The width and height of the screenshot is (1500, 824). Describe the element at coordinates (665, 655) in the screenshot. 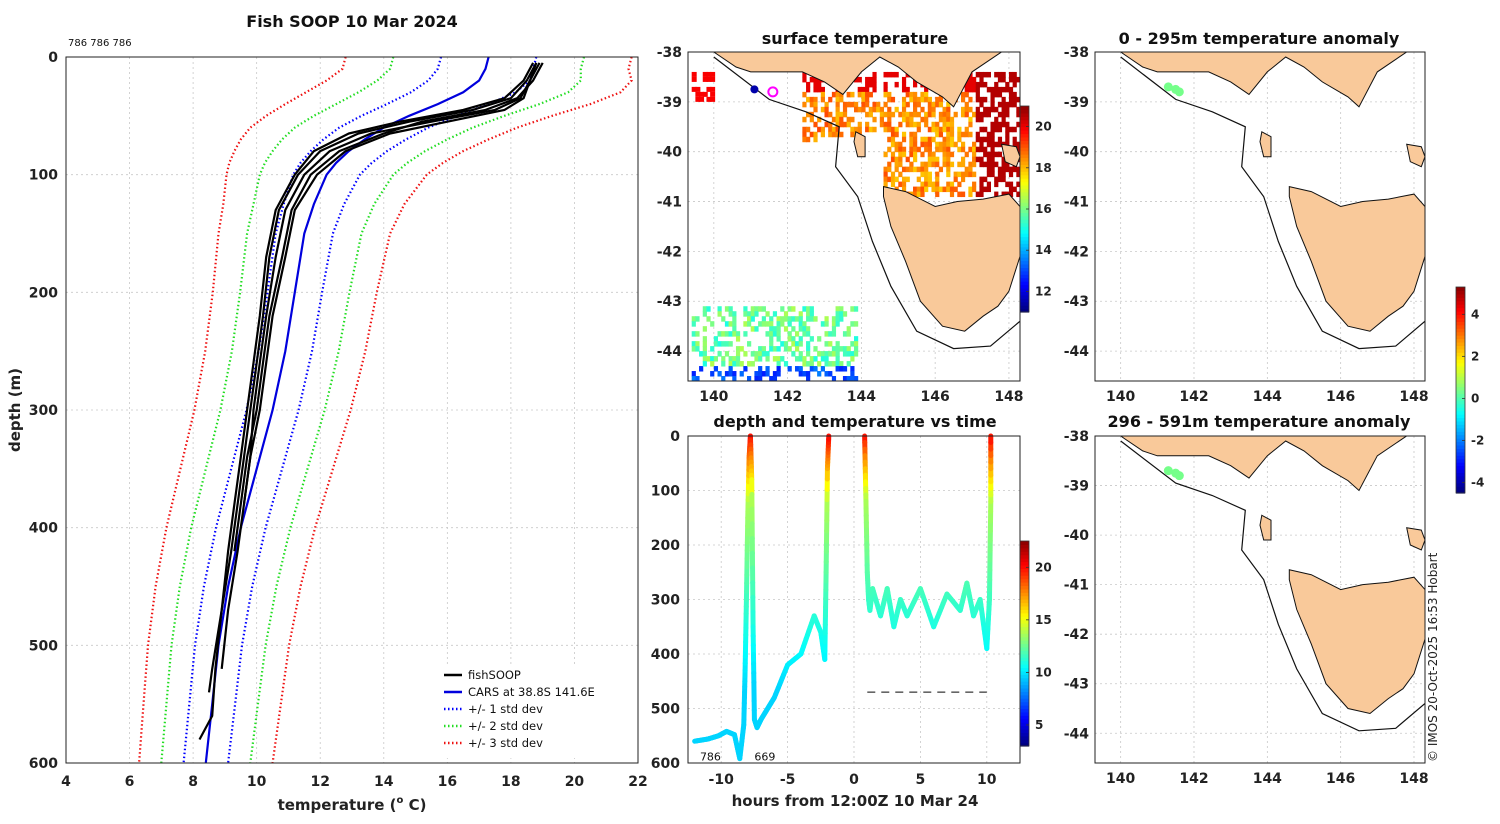

I see `y-tick-label: 400` at that location.